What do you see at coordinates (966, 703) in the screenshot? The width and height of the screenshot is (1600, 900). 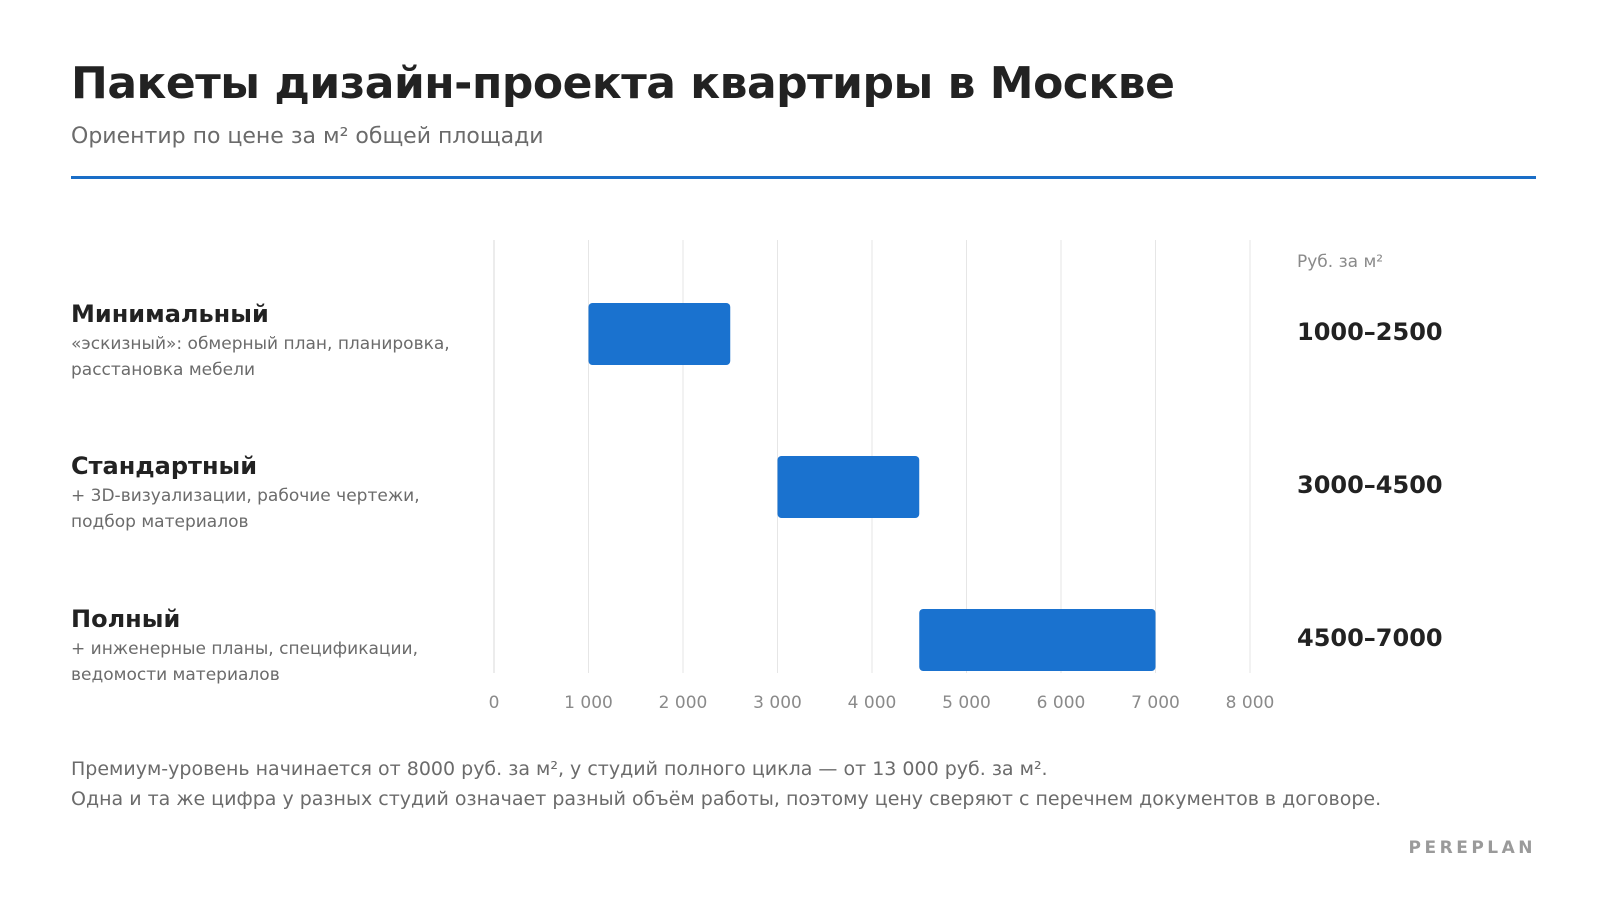 I see `x-tick-label: 5 000` at bounding box center [966, 703].